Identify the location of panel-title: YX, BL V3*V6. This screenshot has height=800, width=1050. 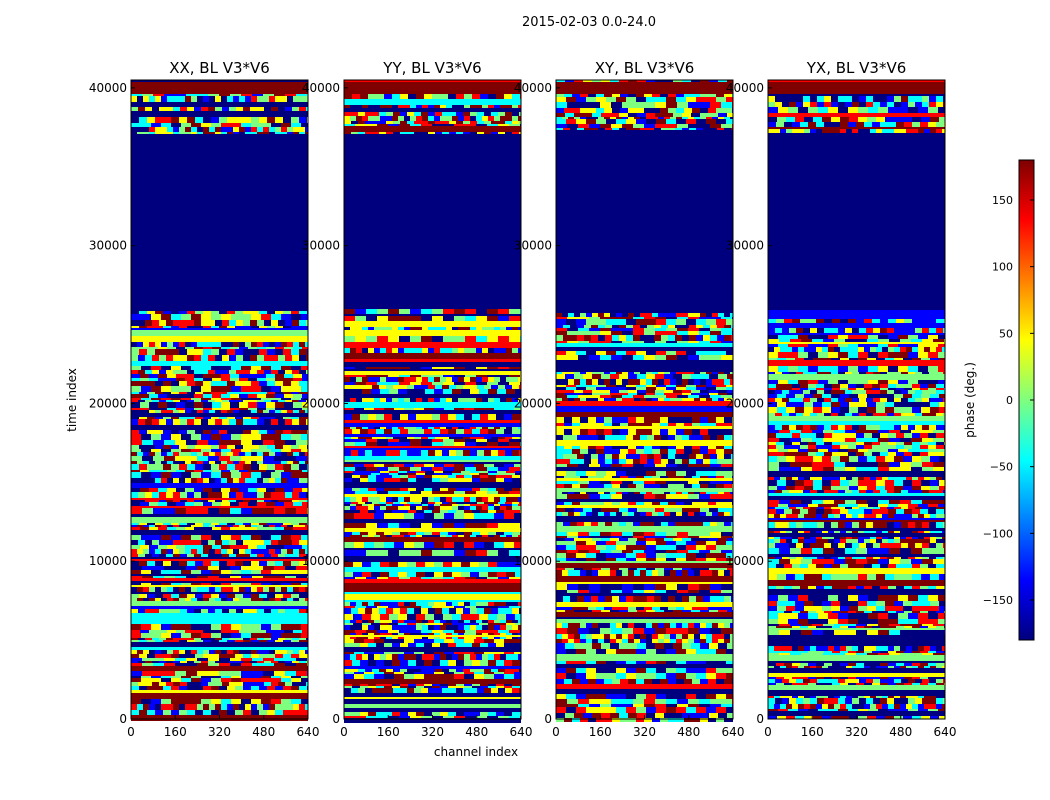
(856, 68).